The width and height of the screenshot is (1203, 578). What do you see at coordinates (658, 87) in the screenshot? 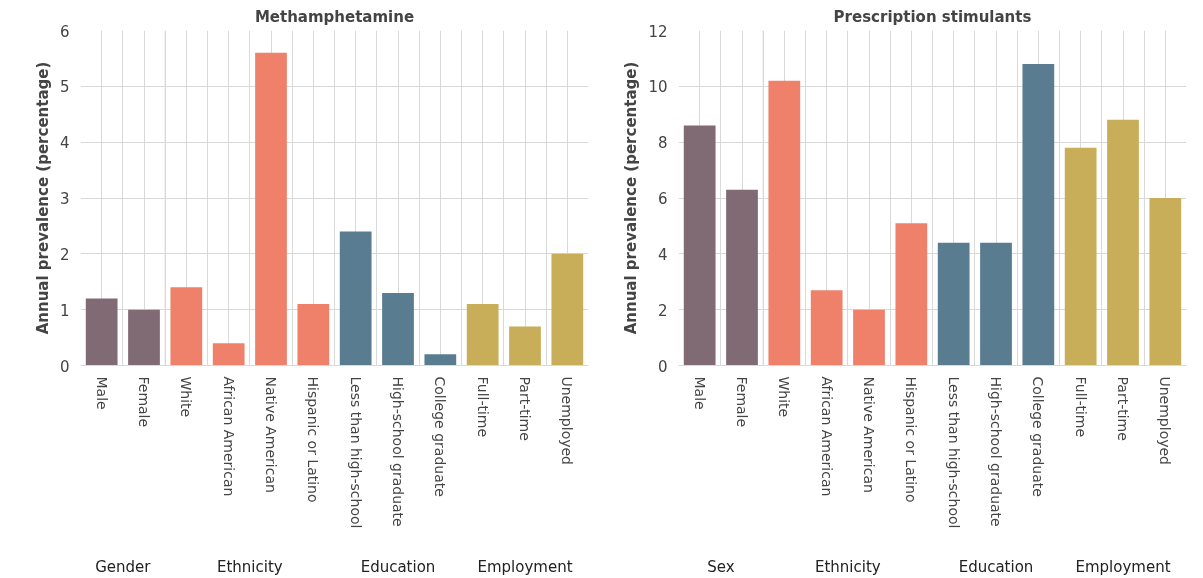
I see `y-tick-label: 10` at bounding box center [658, 87].